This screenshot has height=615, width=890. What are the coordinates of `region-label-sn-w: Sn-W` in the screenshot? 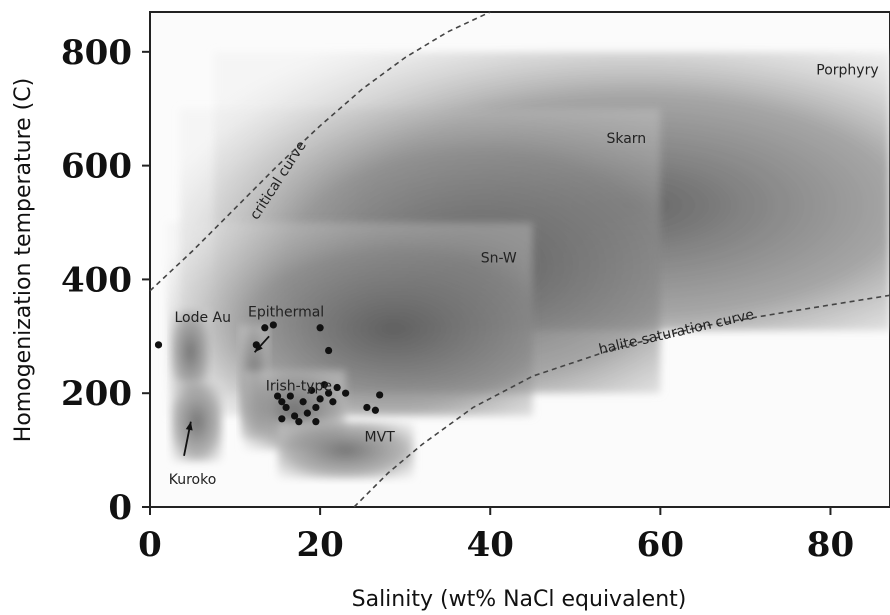 It's located at (499, 258).